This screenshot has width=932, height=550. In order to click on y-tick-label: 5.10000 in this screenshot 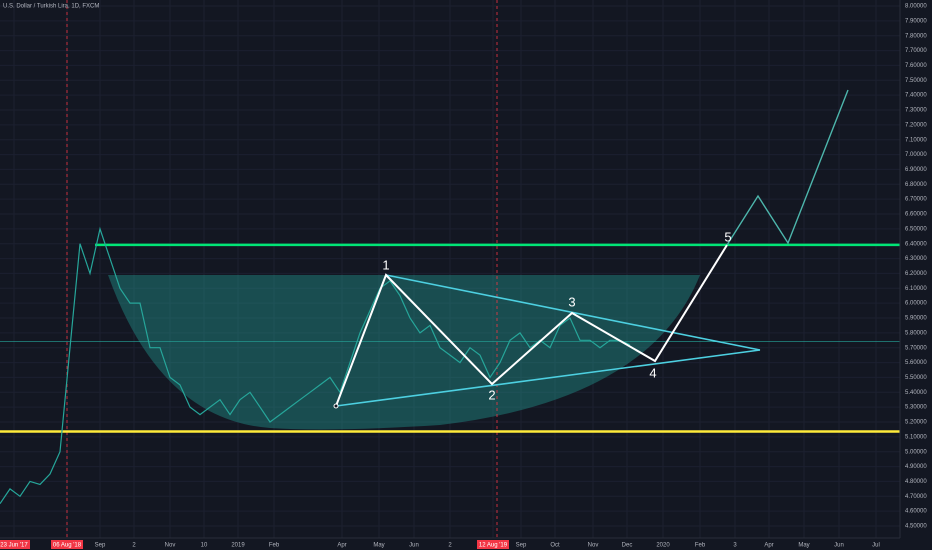, I will do `click(916, 437)`.